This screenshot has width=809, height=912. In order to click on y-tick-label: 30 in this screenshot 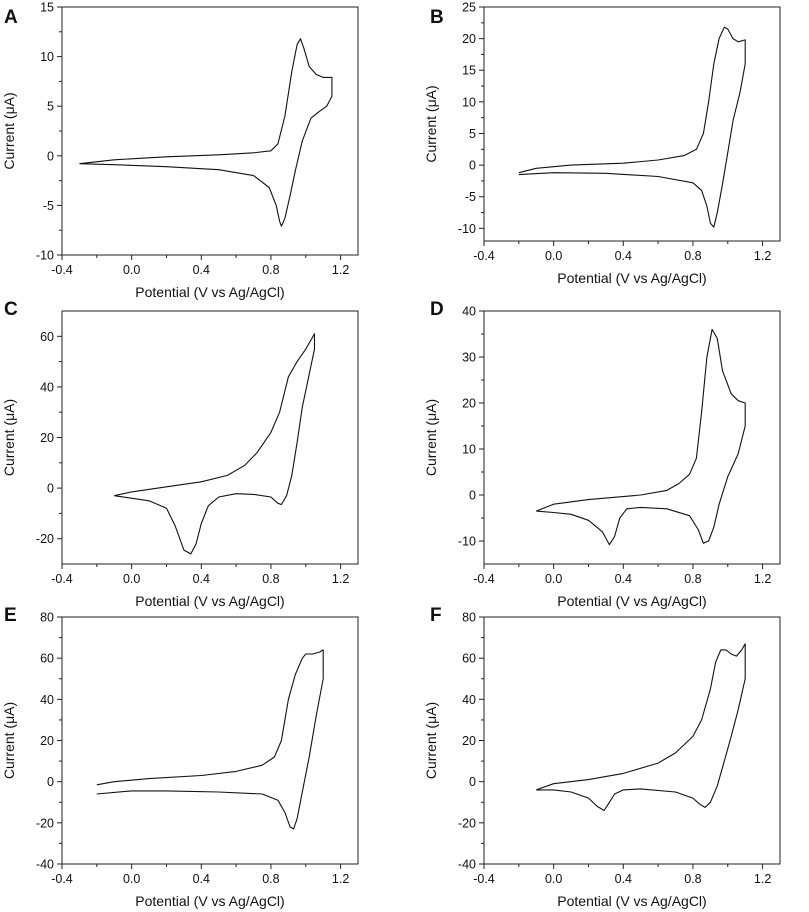, I will do `click(469, 358)`.